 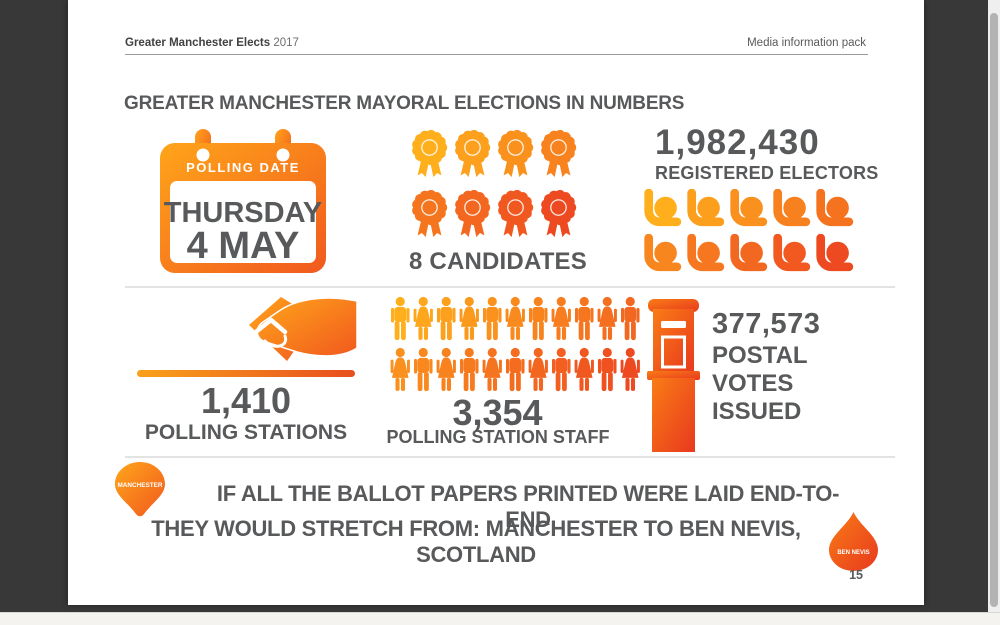 What do you see at coordinates (246, 400) in the screenshot?
I see `stations-value: 1,410` at bounding box center [246, 400].